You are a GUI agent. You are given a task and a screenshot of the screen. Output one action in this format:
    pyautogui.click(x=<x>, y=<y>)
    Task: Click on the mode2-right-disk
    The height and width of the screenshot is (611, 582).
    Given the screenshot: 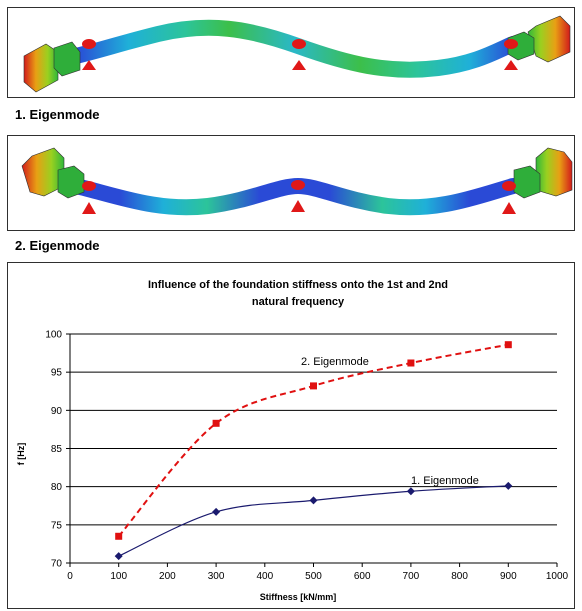 What is the action you would take?
    pyautogui.click(x=543, y=173)
    